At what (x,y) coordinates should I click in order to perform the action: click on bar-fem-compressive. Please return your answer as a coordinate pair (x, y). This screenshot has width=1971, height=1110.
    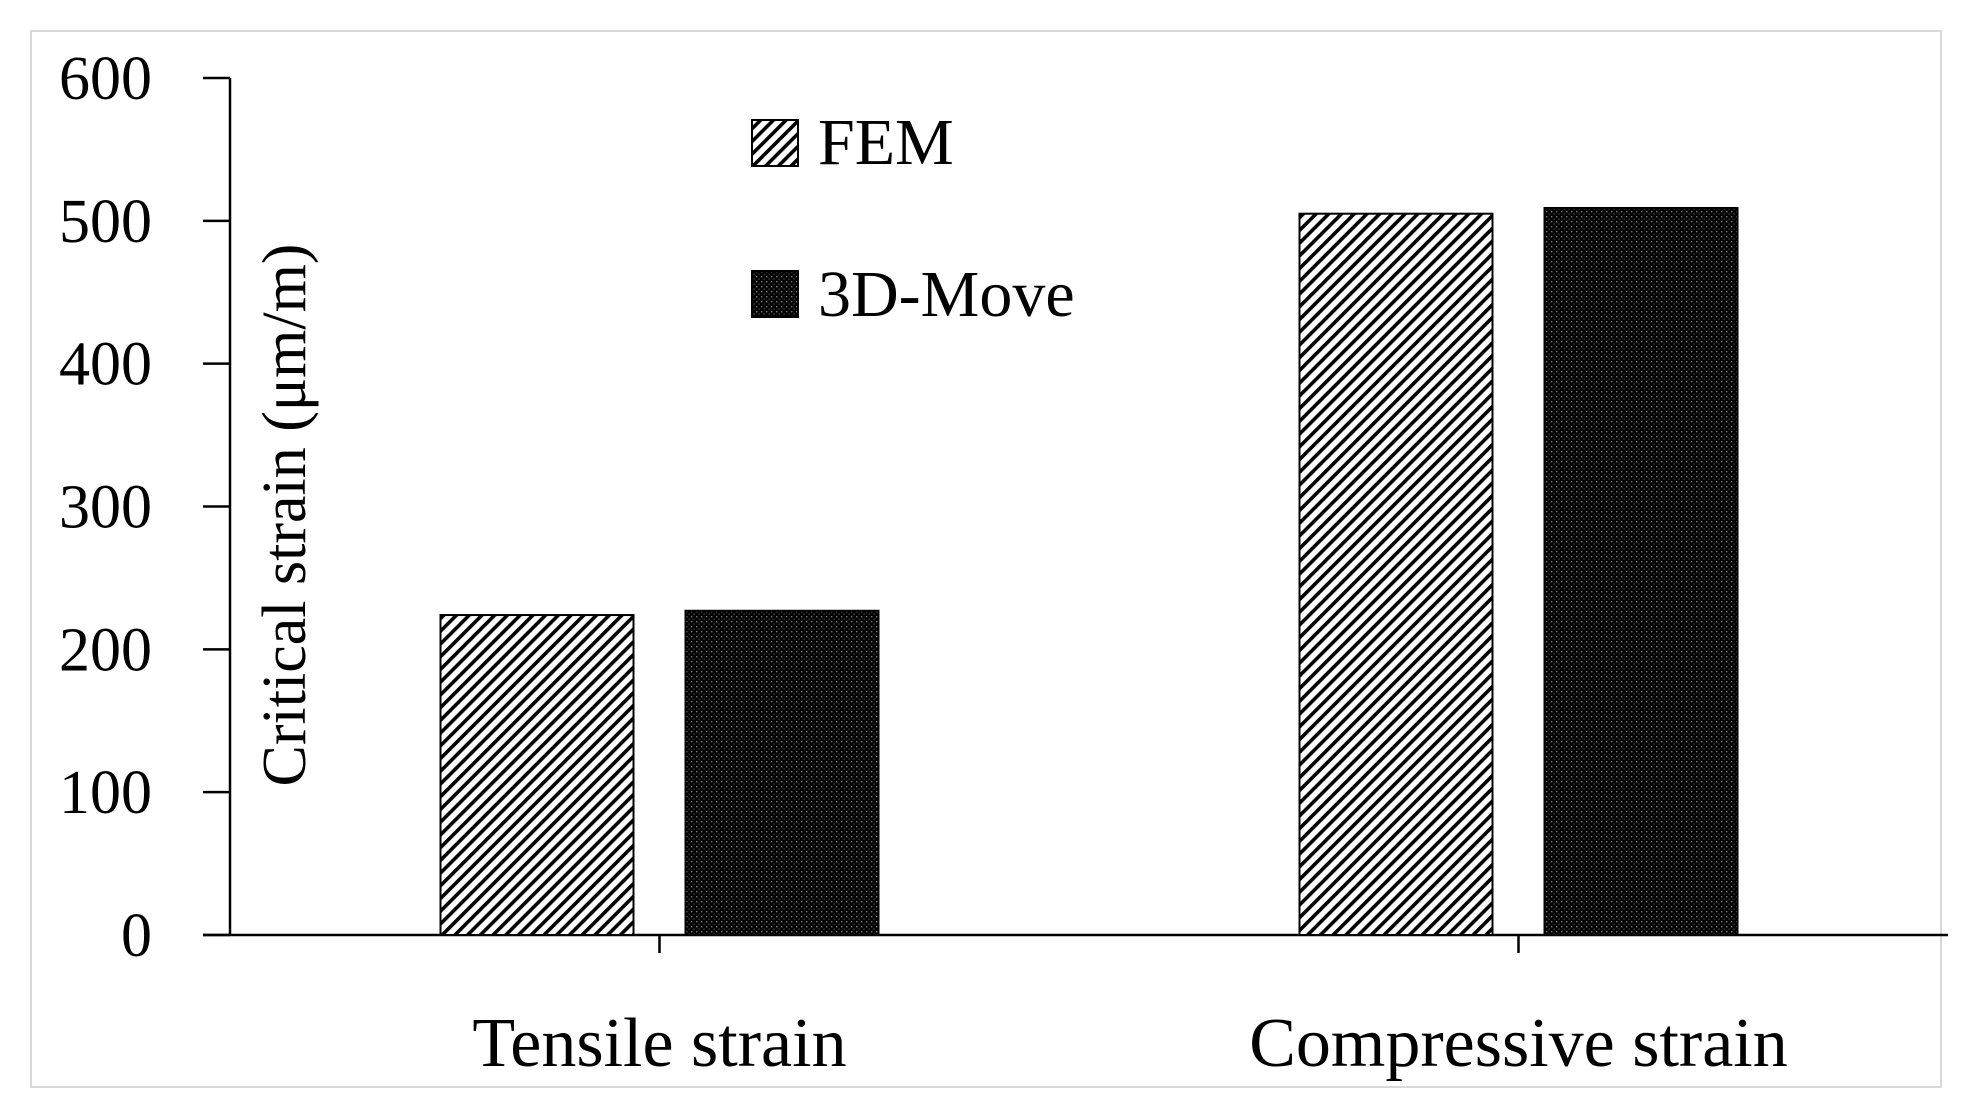
    Looking at the image, I should click on (1396, 574).